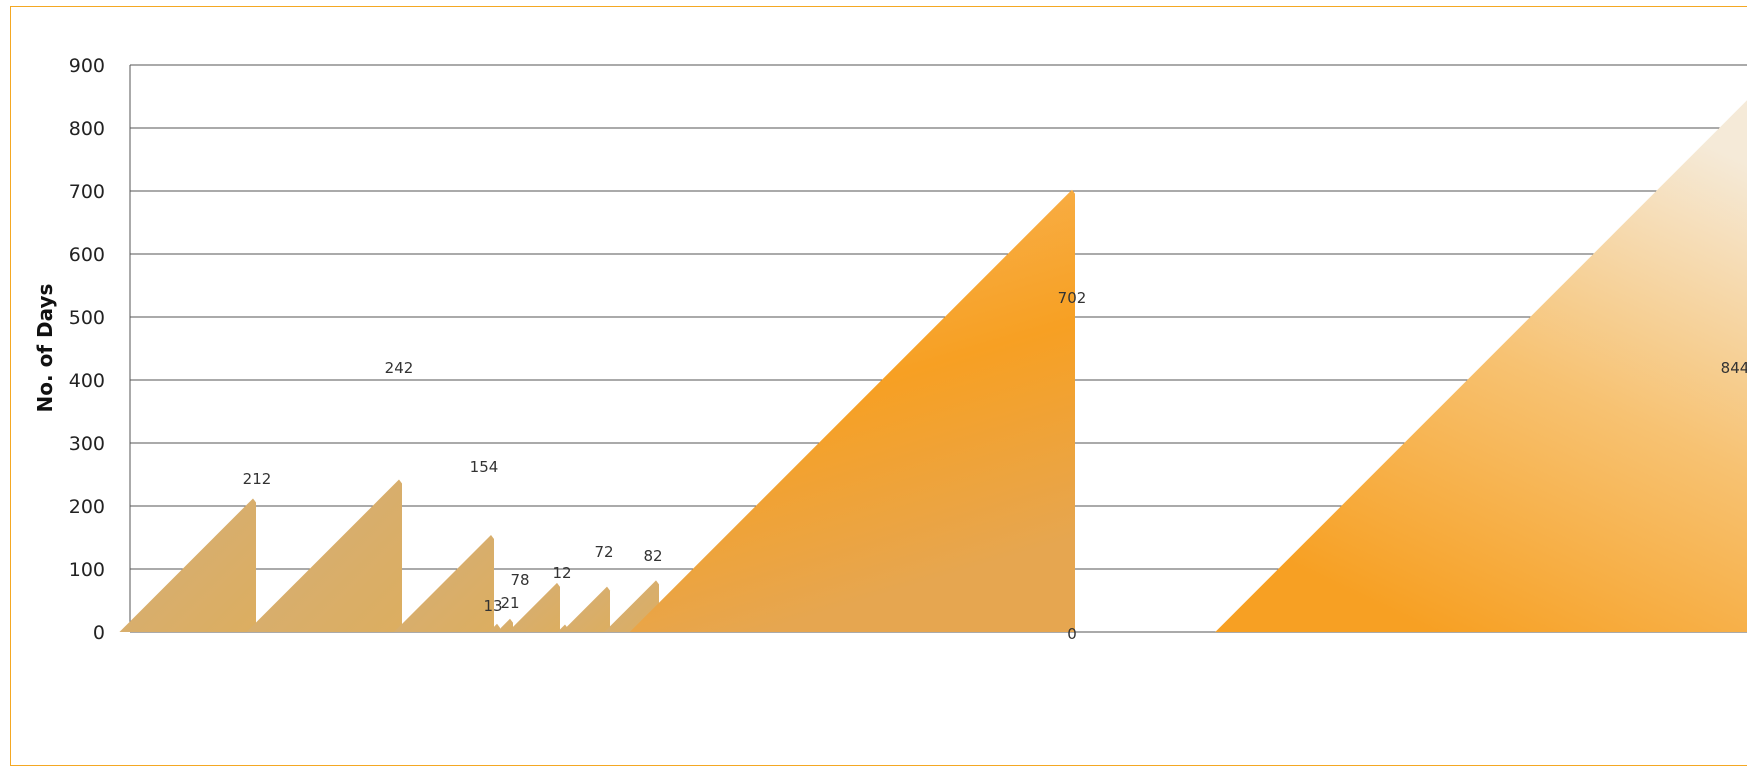  Describe the element at coordinates (99, 633) in the screenshot. I see `y-tick-label: 0` at that location.